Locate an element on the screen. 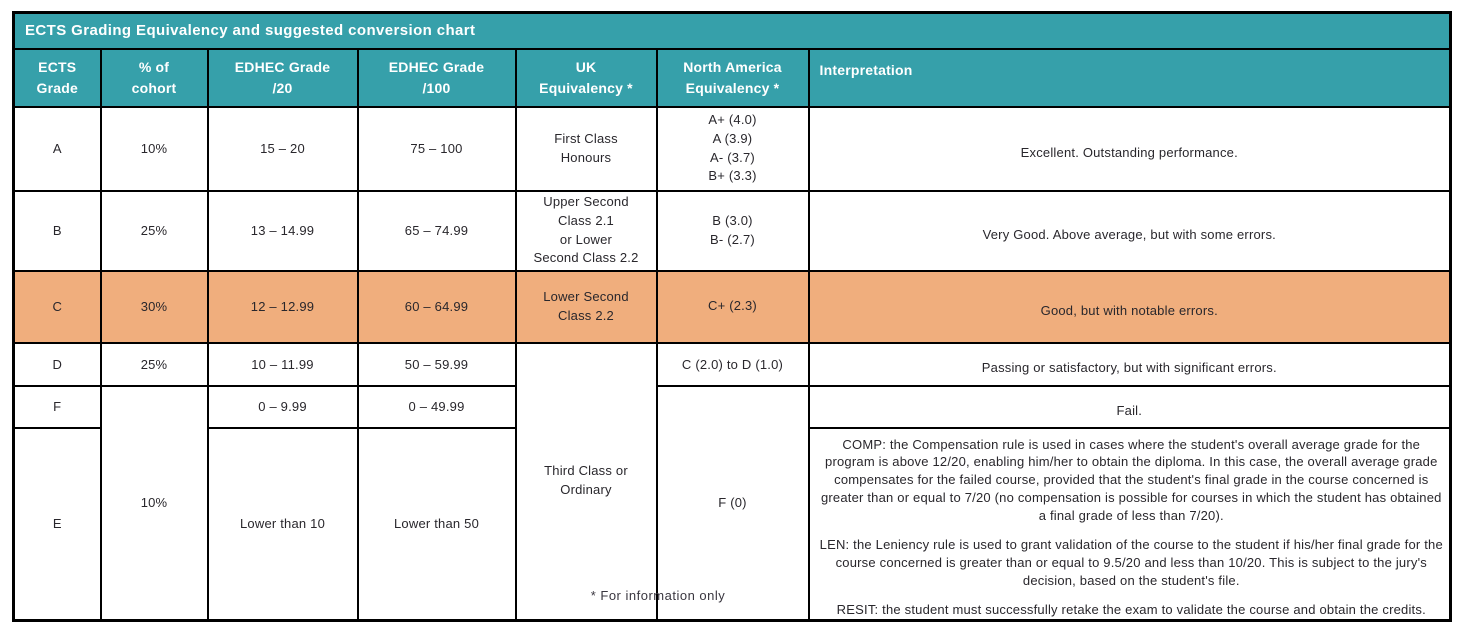 The image size is (1459, 622). b-na-equivalency: B (3.0) B- (2.7) is located at coordinates (732, 230).